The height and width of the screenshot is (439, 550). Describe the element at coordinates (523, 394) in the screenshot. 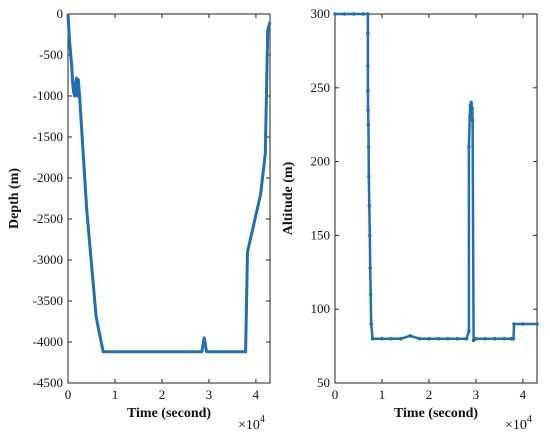

I see `altitude-x-tick-label: 4` at that location.